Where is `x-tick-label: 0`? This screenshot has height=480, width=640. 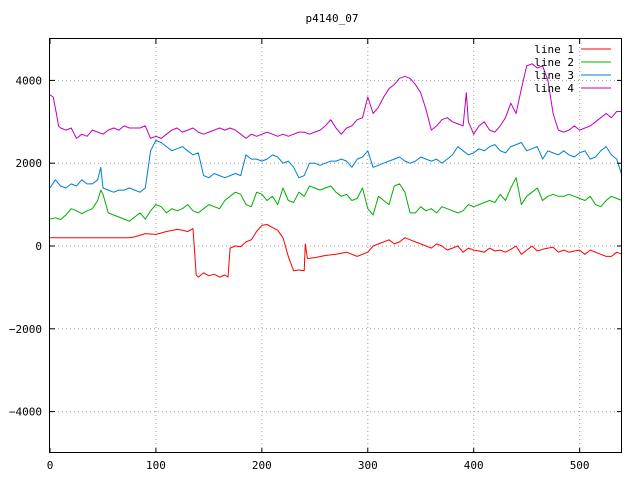
x-tick-label: 0 is located at coordinates (50, 465).